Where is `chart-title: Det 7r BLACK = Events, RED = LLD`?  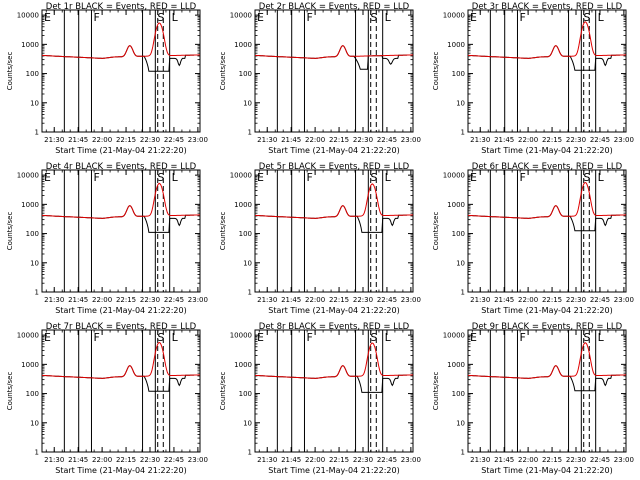 chart-title: Det 7r BLACK = Events, RED = LLD is located at coordinates (121, 327).